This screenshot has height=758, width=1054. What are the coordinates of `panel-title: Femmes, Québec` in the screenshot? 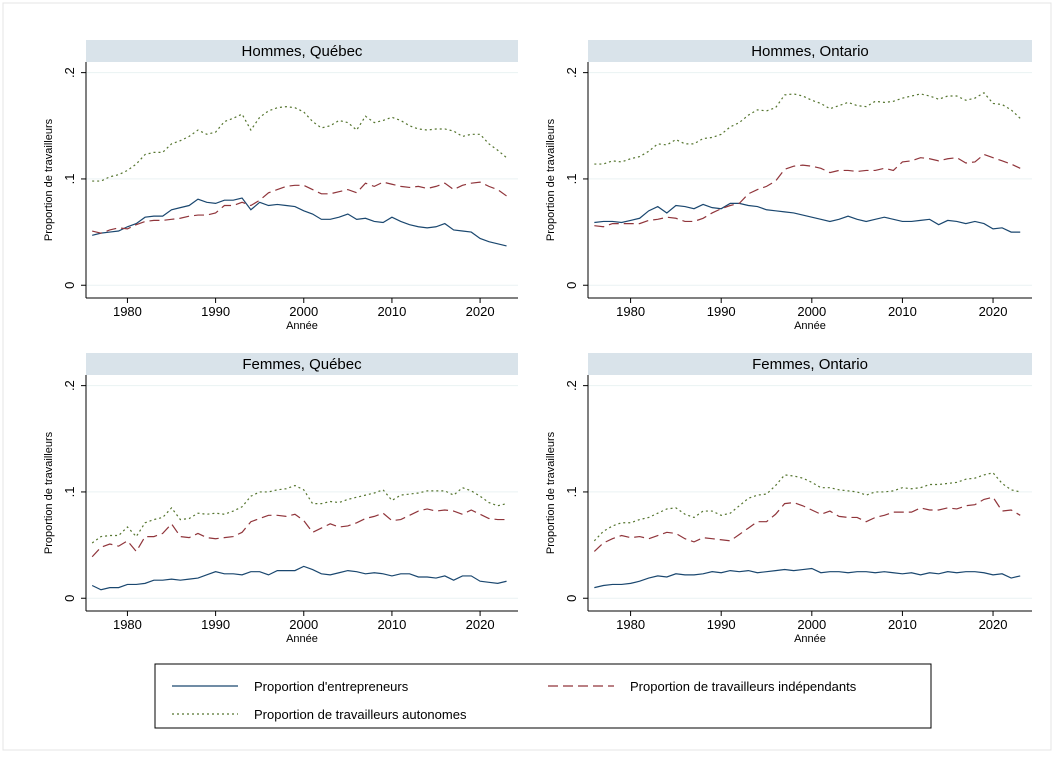 It's located at (302, 364).